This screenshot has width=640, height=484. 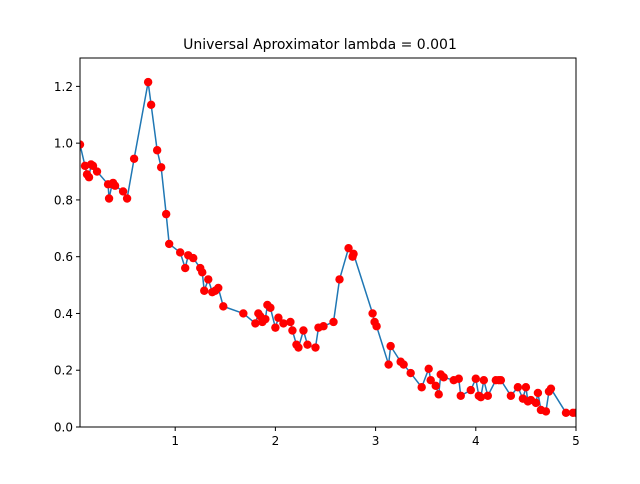 What do you see at coordinates (320, 45) in the screenshot?
I see `chart-title: Universal Aproximator lambda = 0.001` at bounding box center [320, 45].